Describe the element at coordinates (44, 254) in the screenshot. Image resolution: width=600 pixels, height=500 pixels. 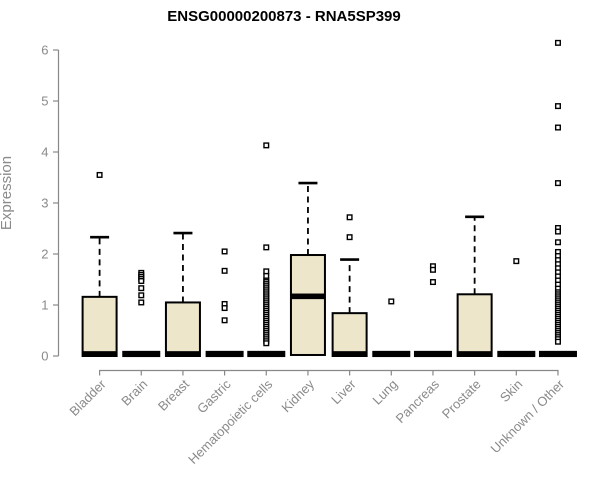
I see `y-tick-label: 2` at that location.